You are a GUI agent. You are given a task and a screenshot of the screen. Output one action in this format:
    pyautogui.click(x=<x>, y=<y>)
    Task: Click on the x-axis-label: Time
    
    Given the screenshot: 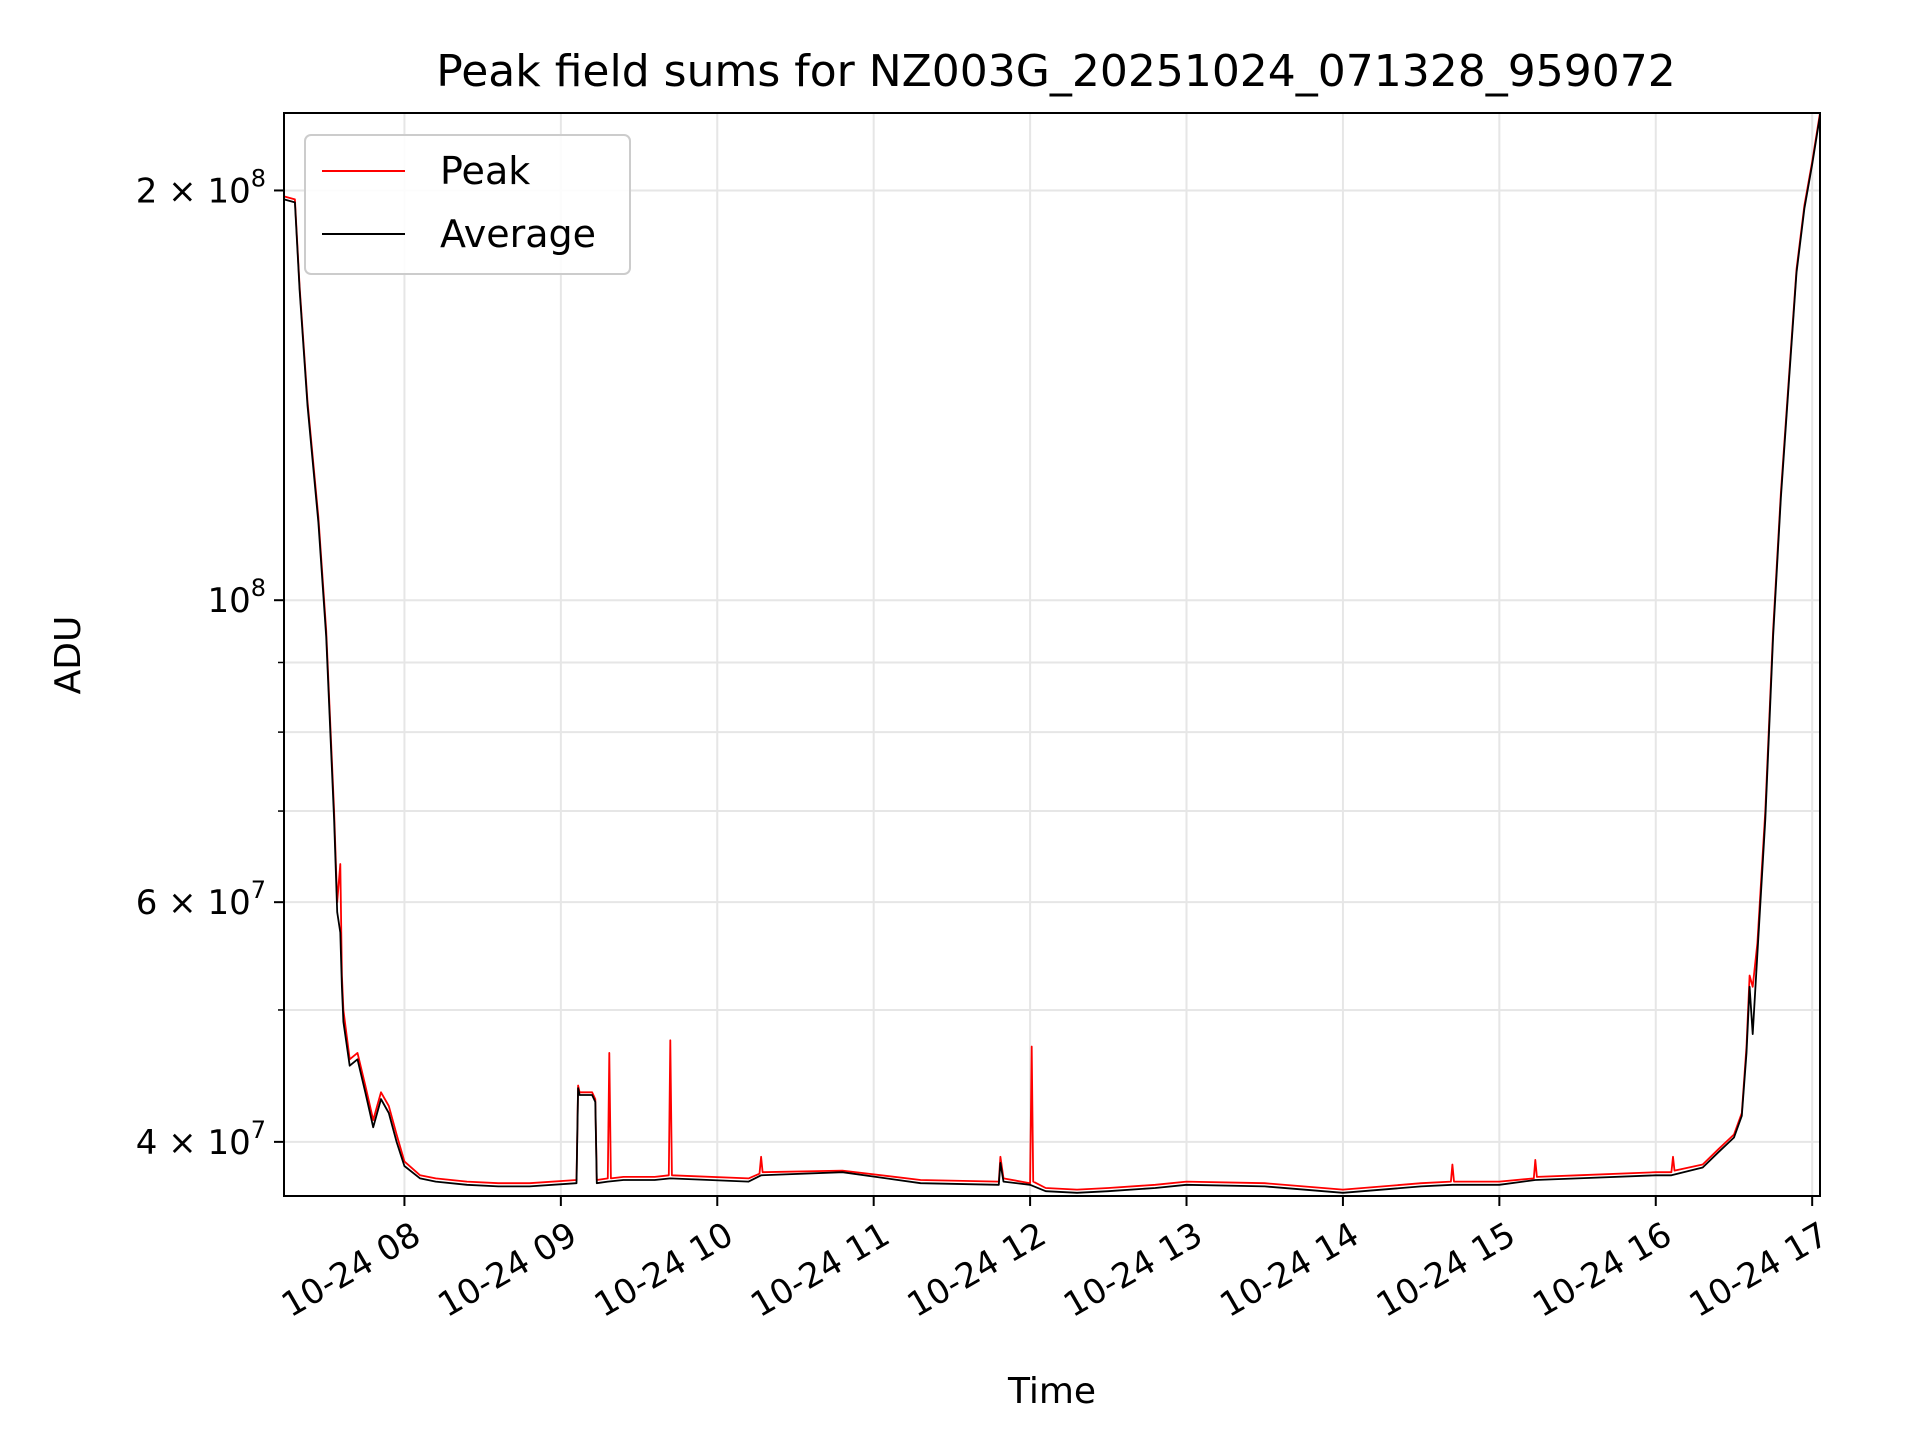 What is the action you would take?
    pyautogui.click(x=1051, y=1391)
    